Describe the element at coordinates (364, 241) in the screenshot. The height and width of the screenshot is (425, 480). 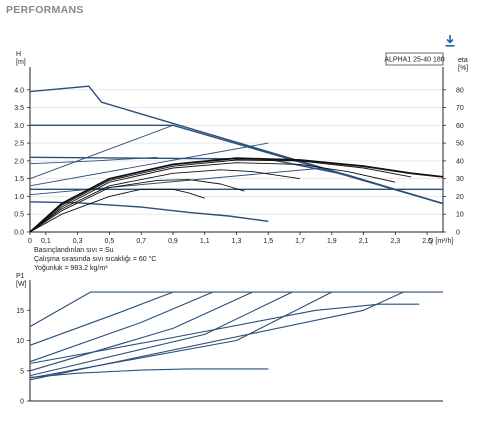
I see `h-xtick-label: 2,1` at that location.